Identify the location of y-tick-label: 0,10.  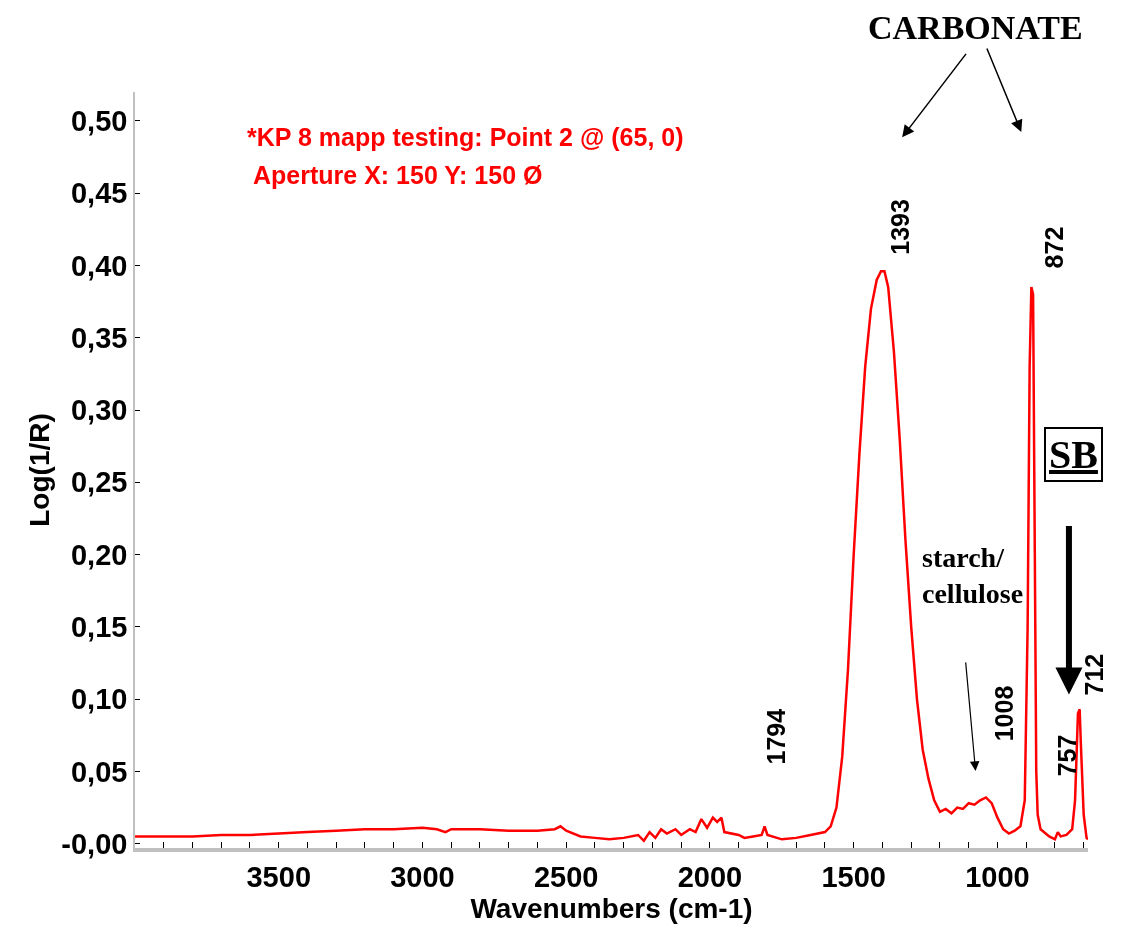
(99, 699).